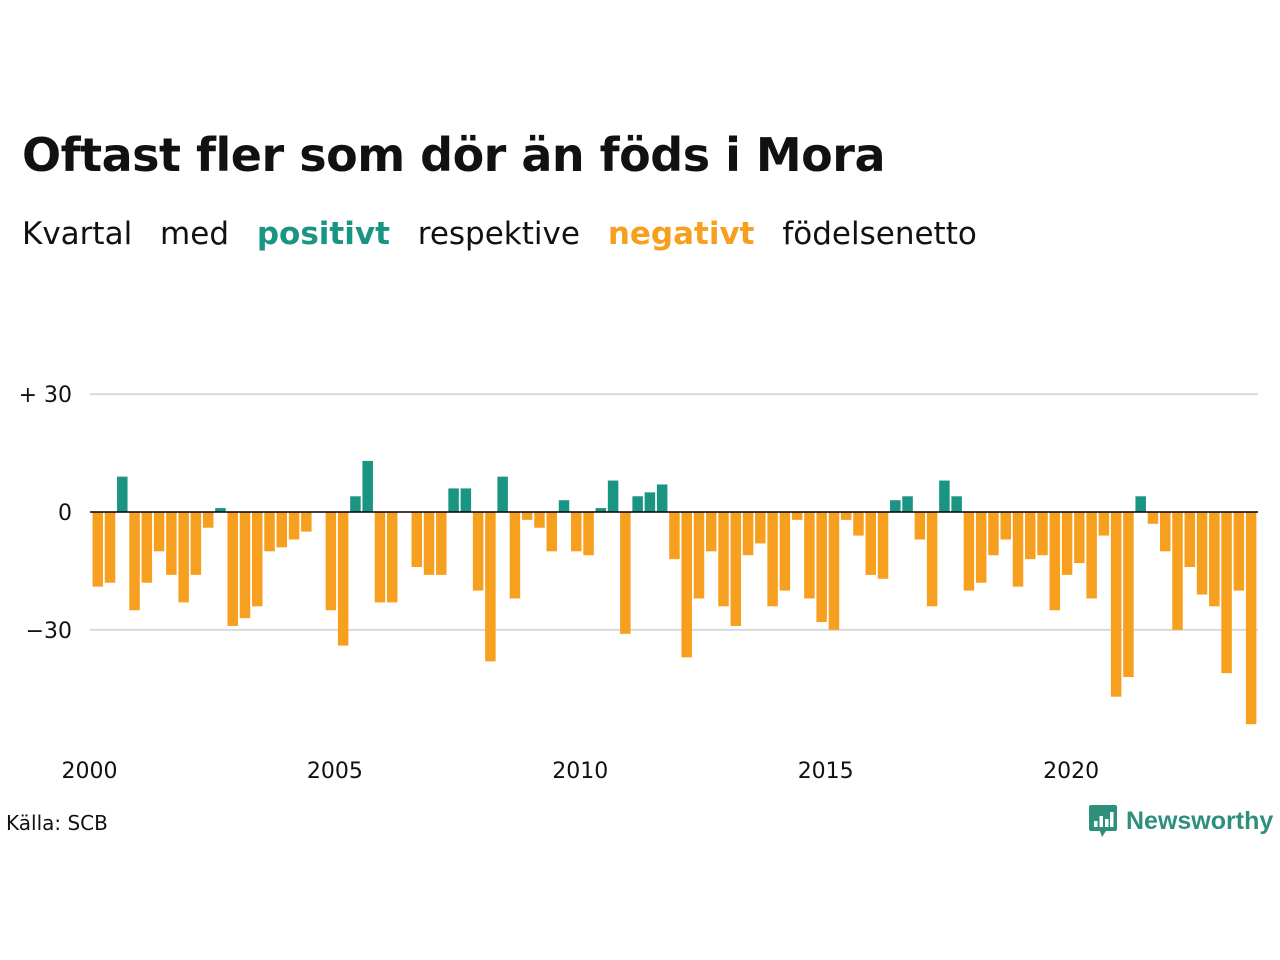 The width and height of the screenshot is (1280, 960). Describe the element at coordinates (335, 771) in the screenshot. I see `x-tick-label: 2005` at that location.